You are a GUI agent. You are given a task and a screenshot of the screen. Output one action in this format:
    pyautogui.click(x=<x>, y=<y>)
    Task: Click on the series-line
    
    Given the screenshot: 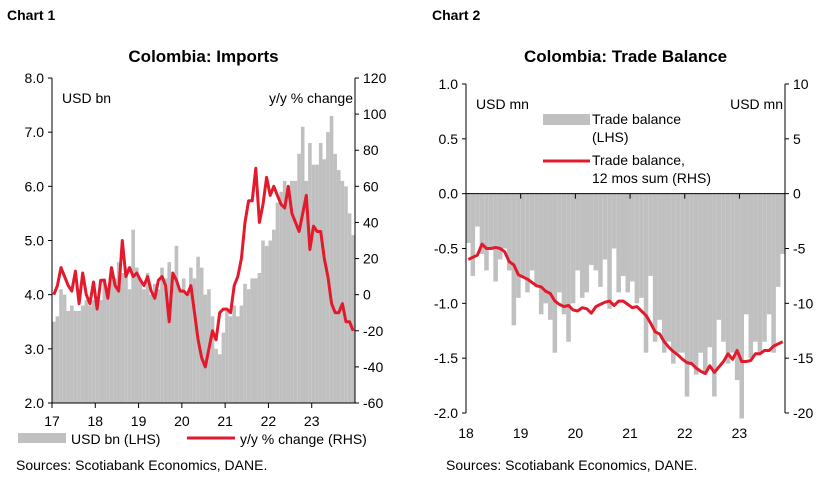 What is the action you would take?
    pyautogui.click(x=625, y=308)
    